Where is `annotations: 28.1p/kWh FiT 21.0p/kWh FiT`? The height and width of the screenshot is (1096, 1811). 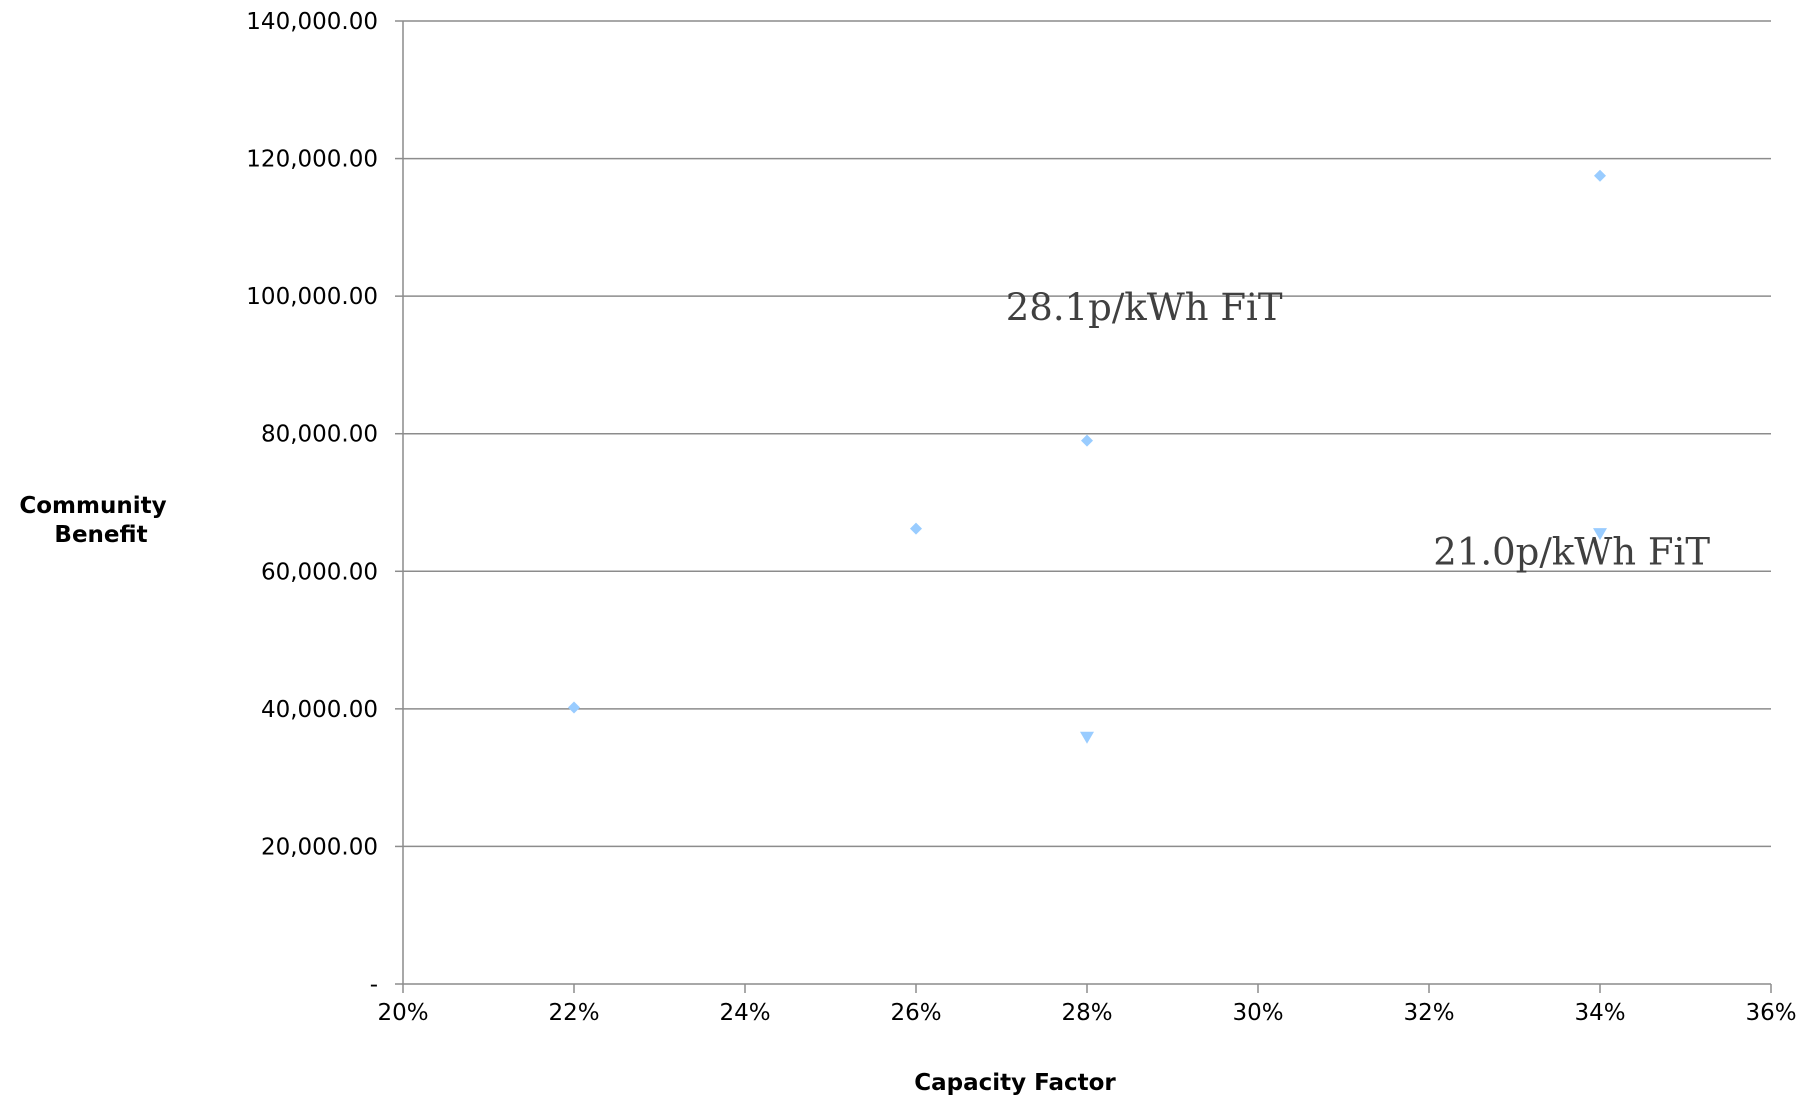
annotations: 28.1p/kWh FiT 21.0p/kWh FiT is located at coordinates (1358, 429).